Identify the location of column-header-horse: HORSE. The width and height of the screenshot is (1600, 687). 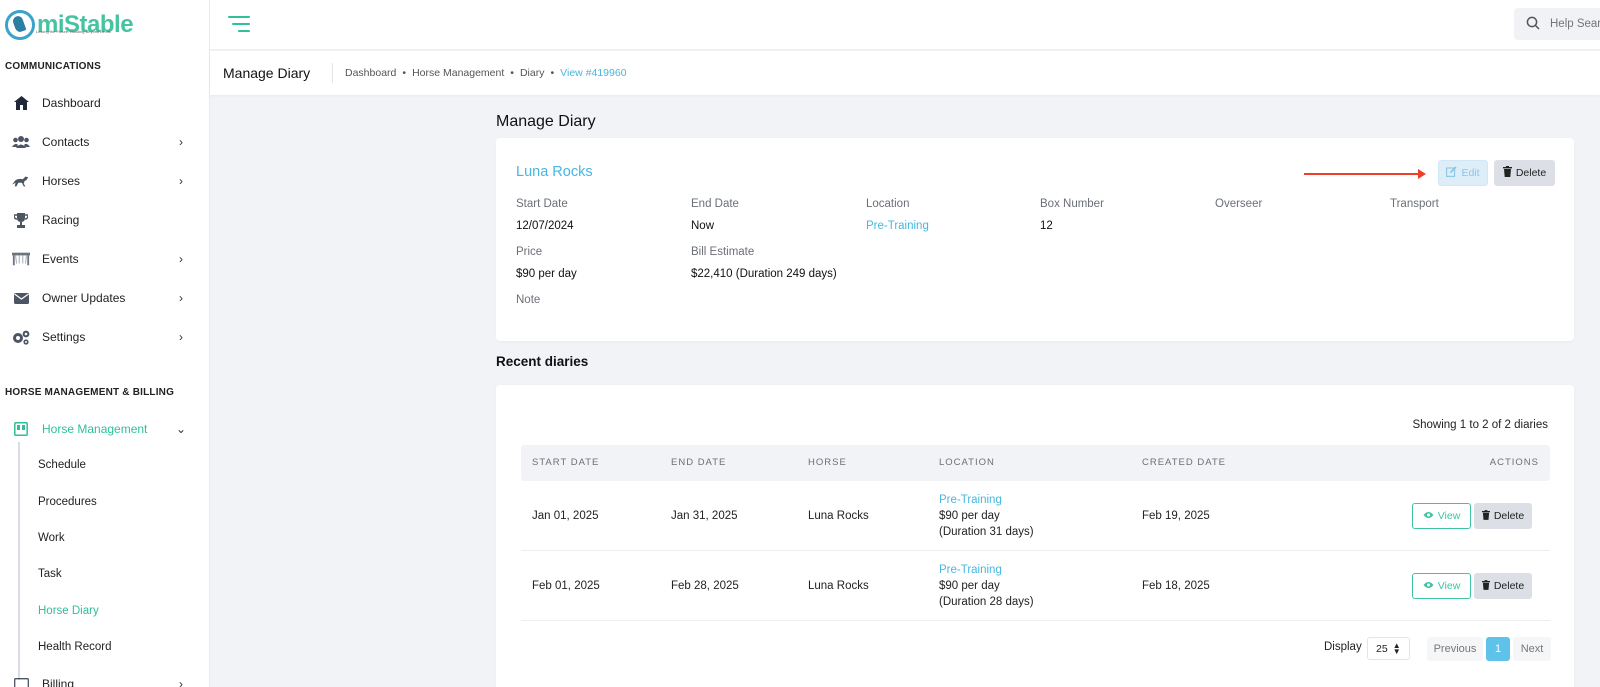
(827, 462).